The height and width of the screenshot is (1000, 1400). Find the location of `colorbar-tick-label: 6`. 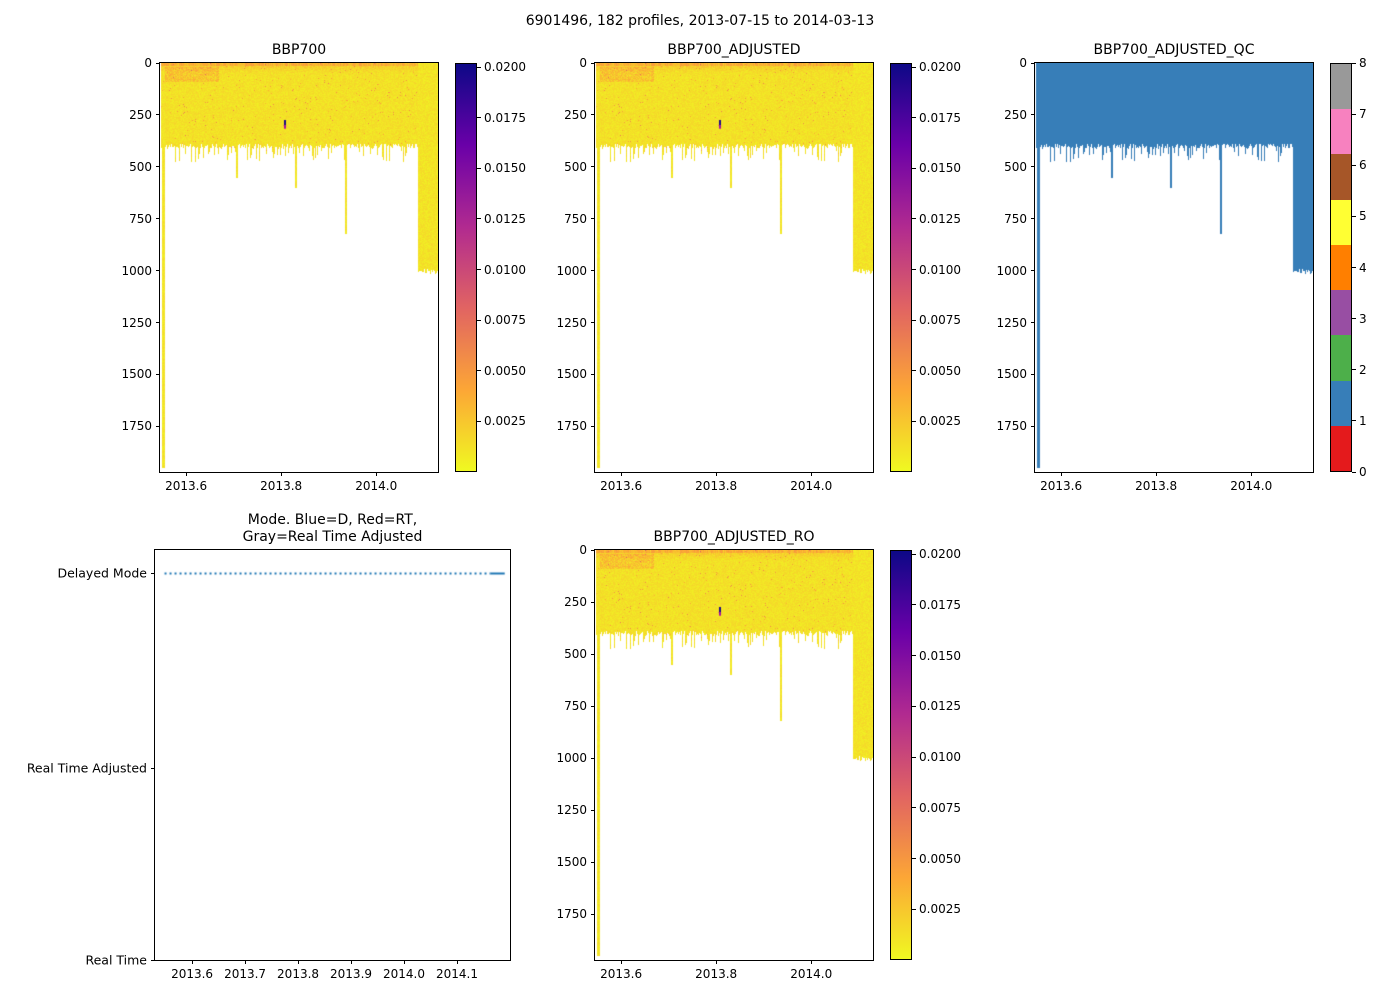

colorbar-tick-label: 6 is located at coordinates (1363, 165).